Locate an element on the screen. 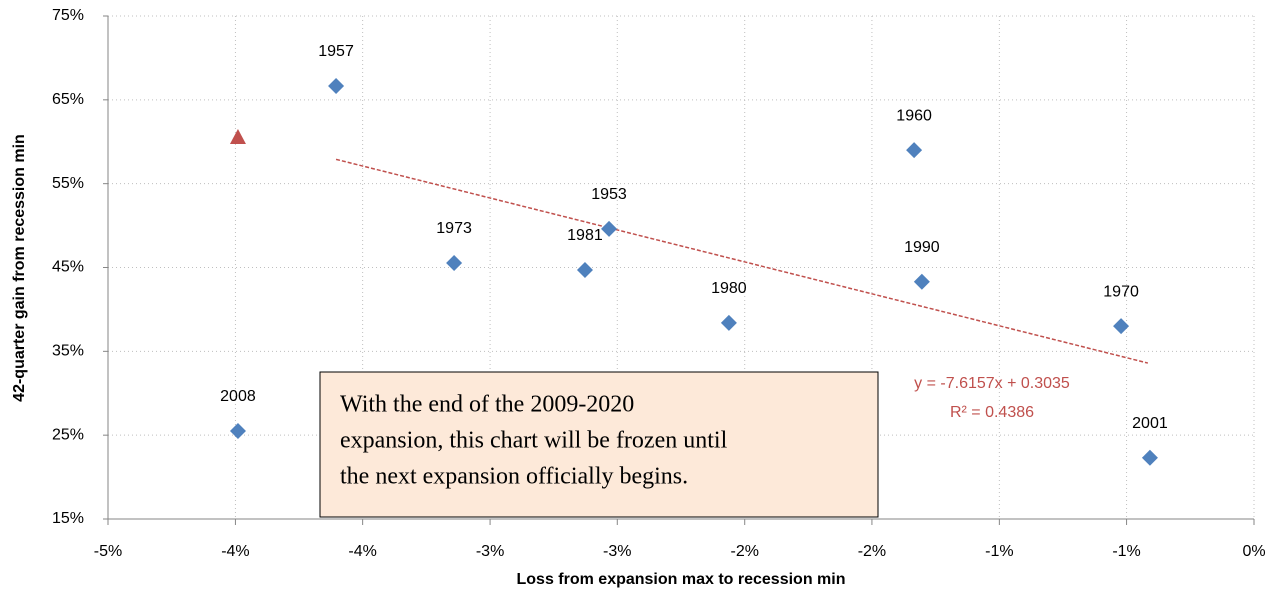  x-tick-label: 0% is located at coordinates (1253, 551).